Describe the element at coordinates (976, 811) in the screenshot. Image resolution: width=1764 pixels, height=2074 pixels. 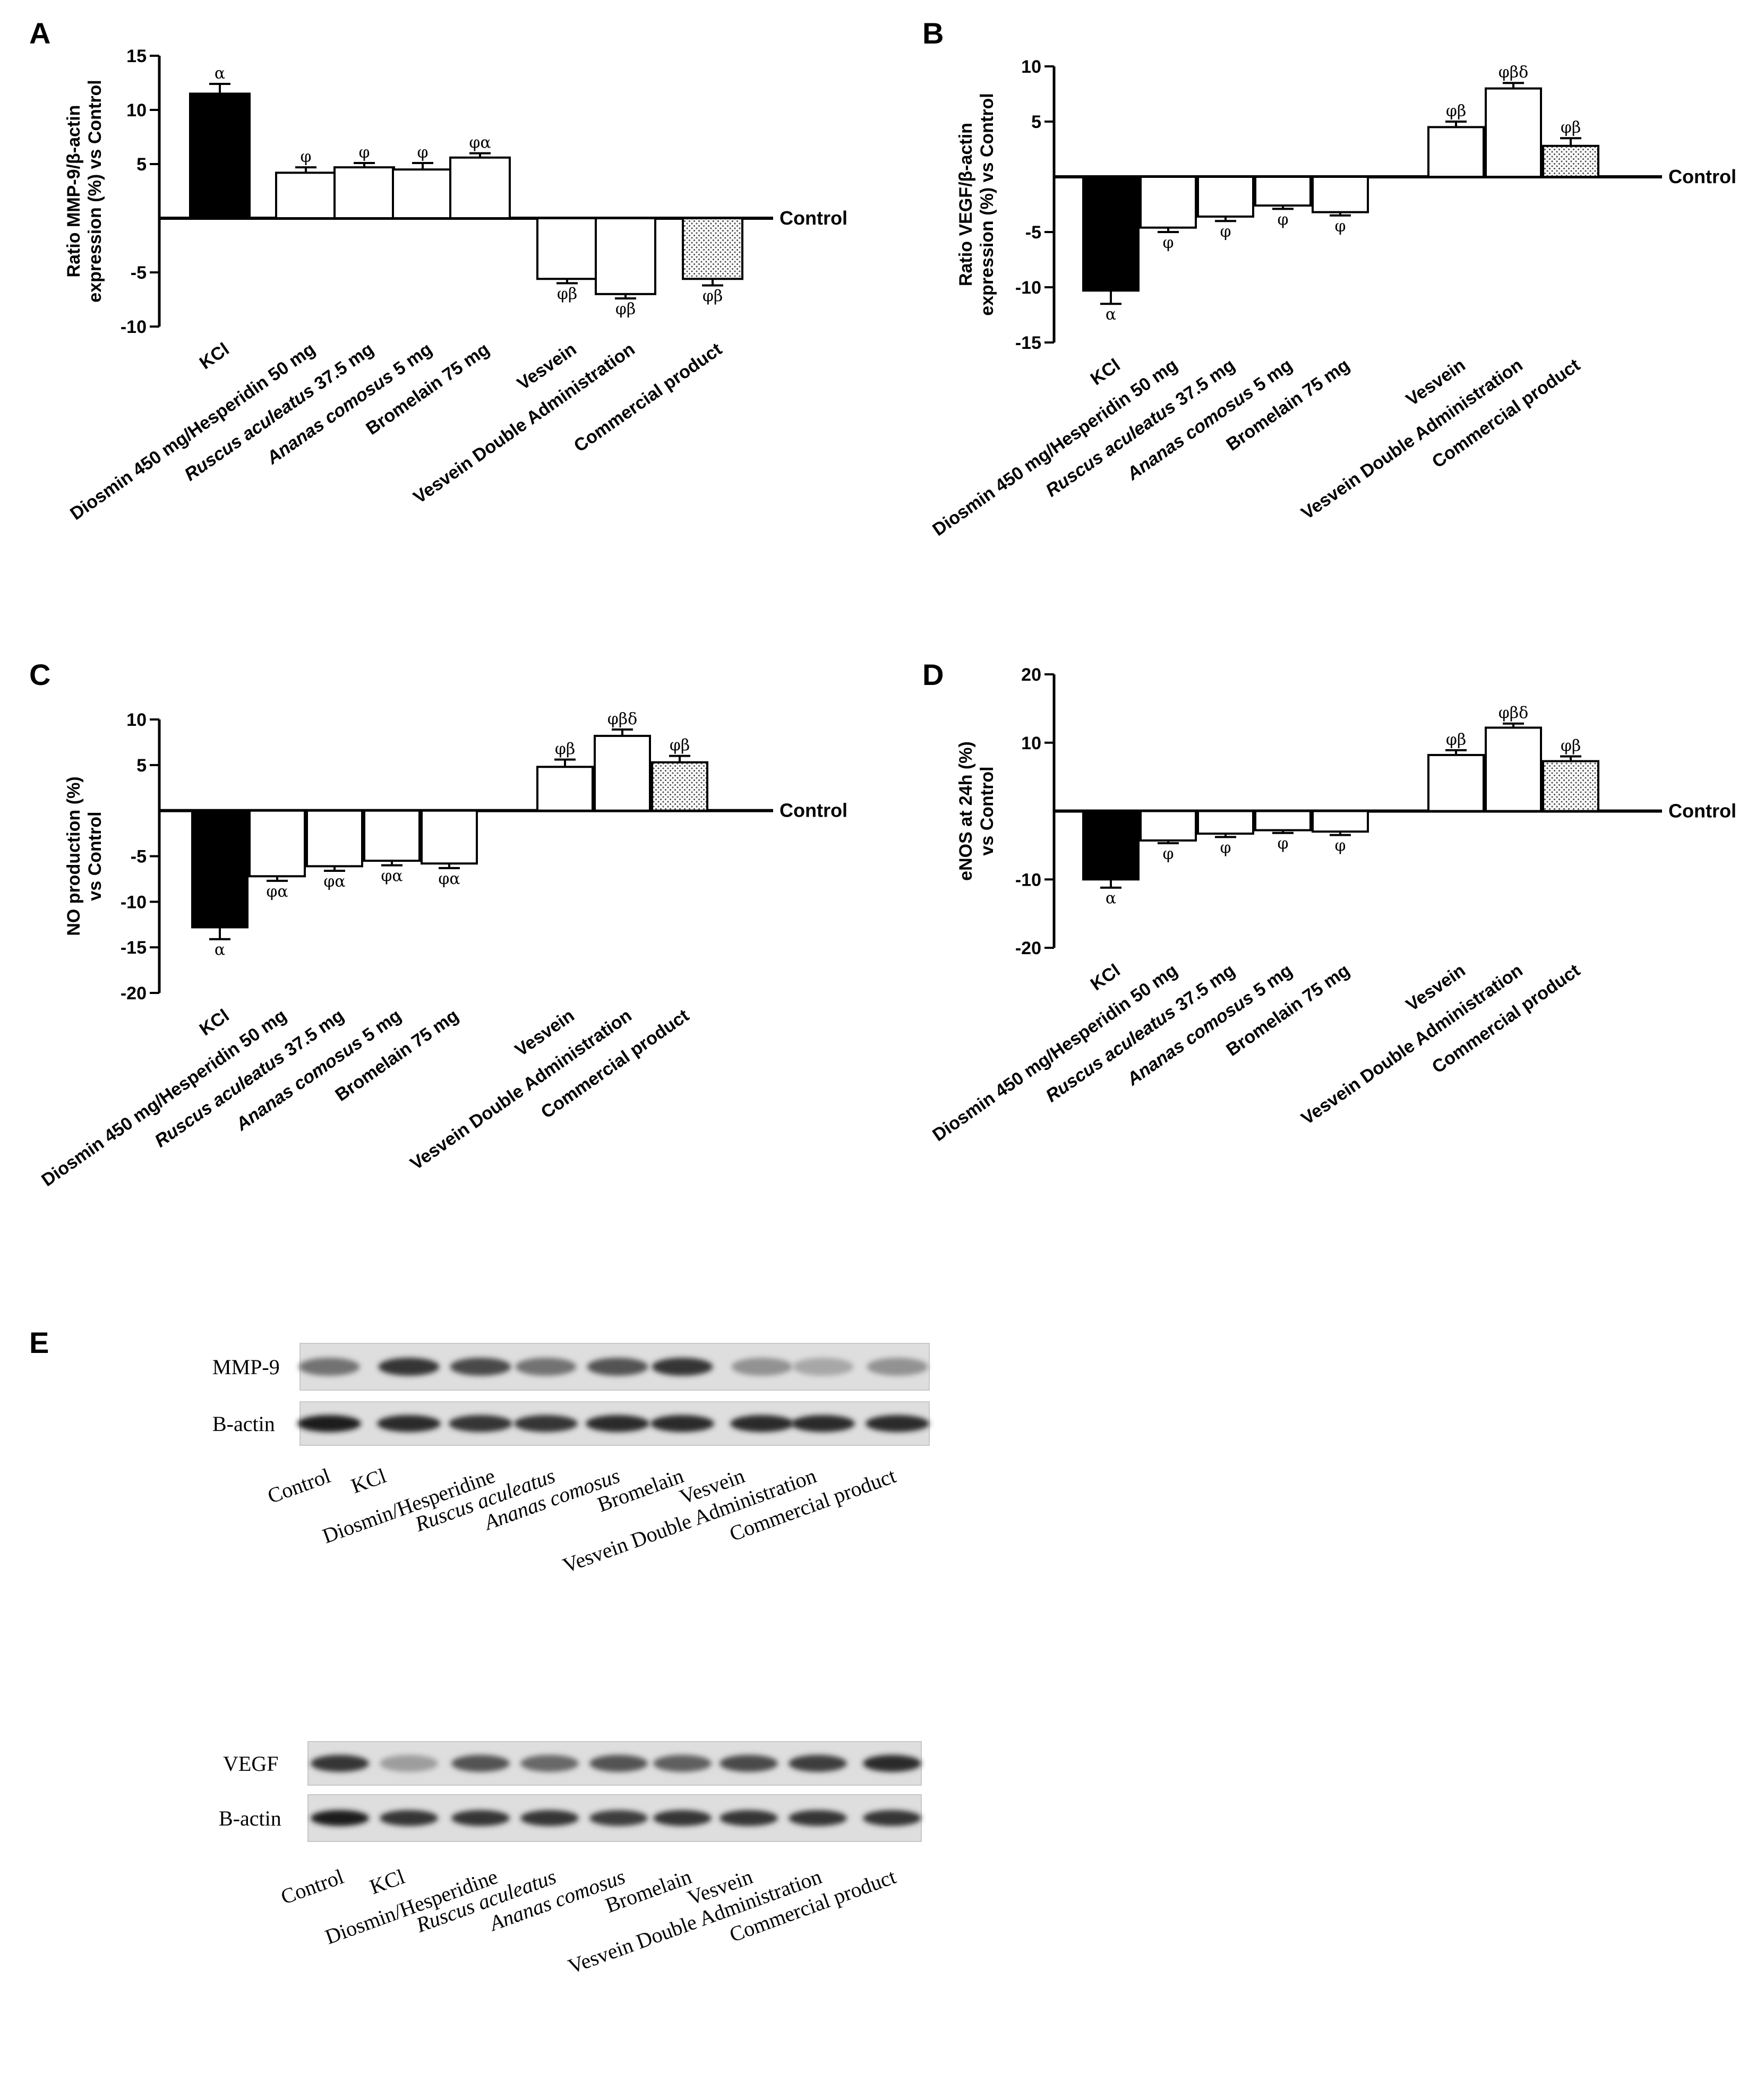
I see `y-axis-label: eNOS at 24h (%)vs Control` at that location.